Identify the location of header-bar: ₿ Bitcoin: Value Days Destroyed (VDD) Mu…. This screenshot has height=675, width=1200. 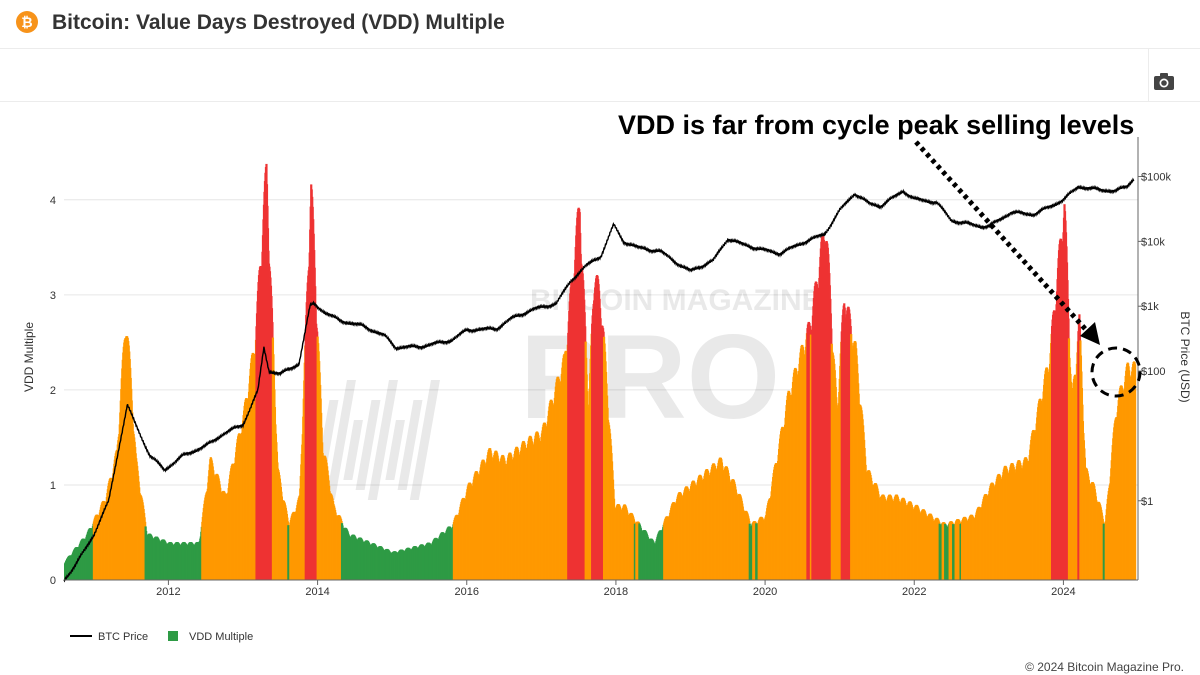
(600, 24).